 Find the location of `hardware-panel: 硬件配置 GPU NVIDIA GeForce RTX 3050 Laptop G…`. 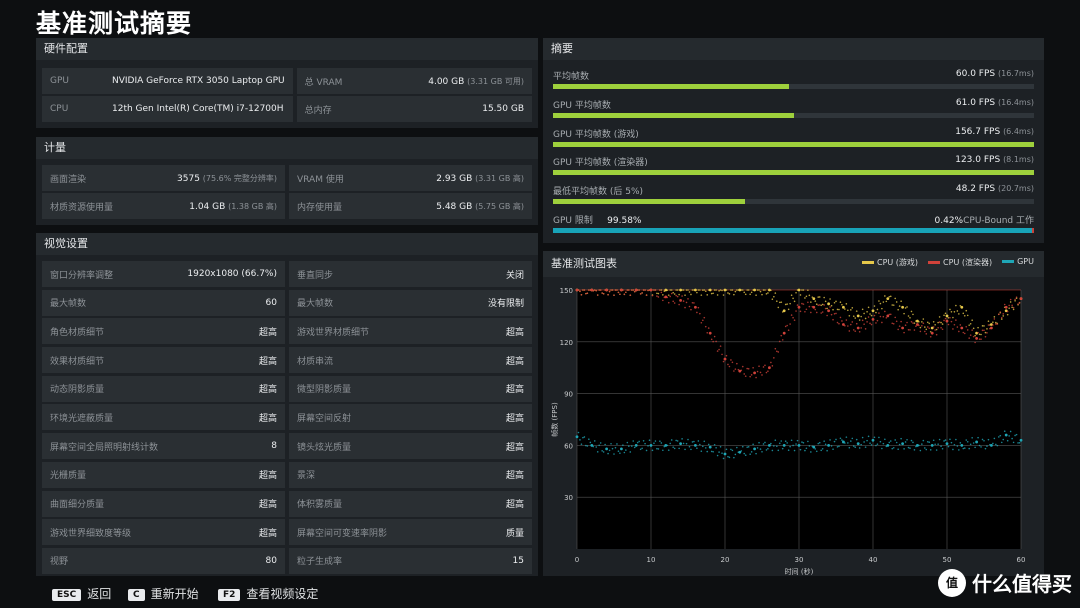

hardware-panel: 硬件配置 GPU NVIDIA GeForce RTX 3050 Laptop G… is located at coordinates (287, 83).